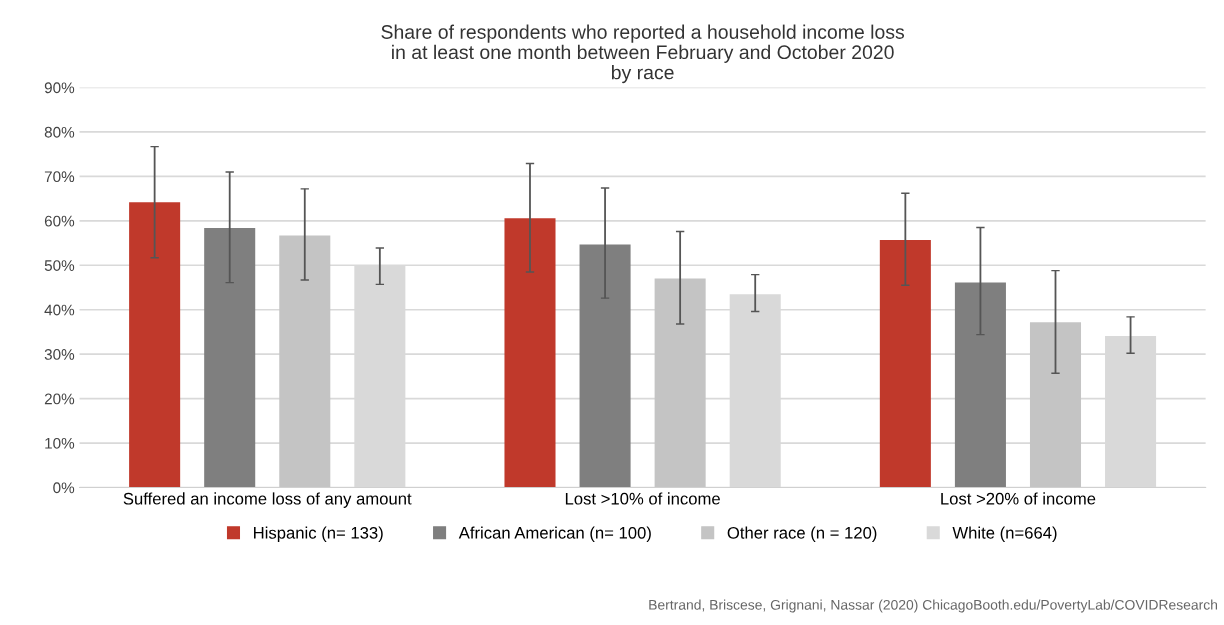 This screenshot has width=1224, height=625. I want to click on y-tick-label: 90%, so click(59, 88).